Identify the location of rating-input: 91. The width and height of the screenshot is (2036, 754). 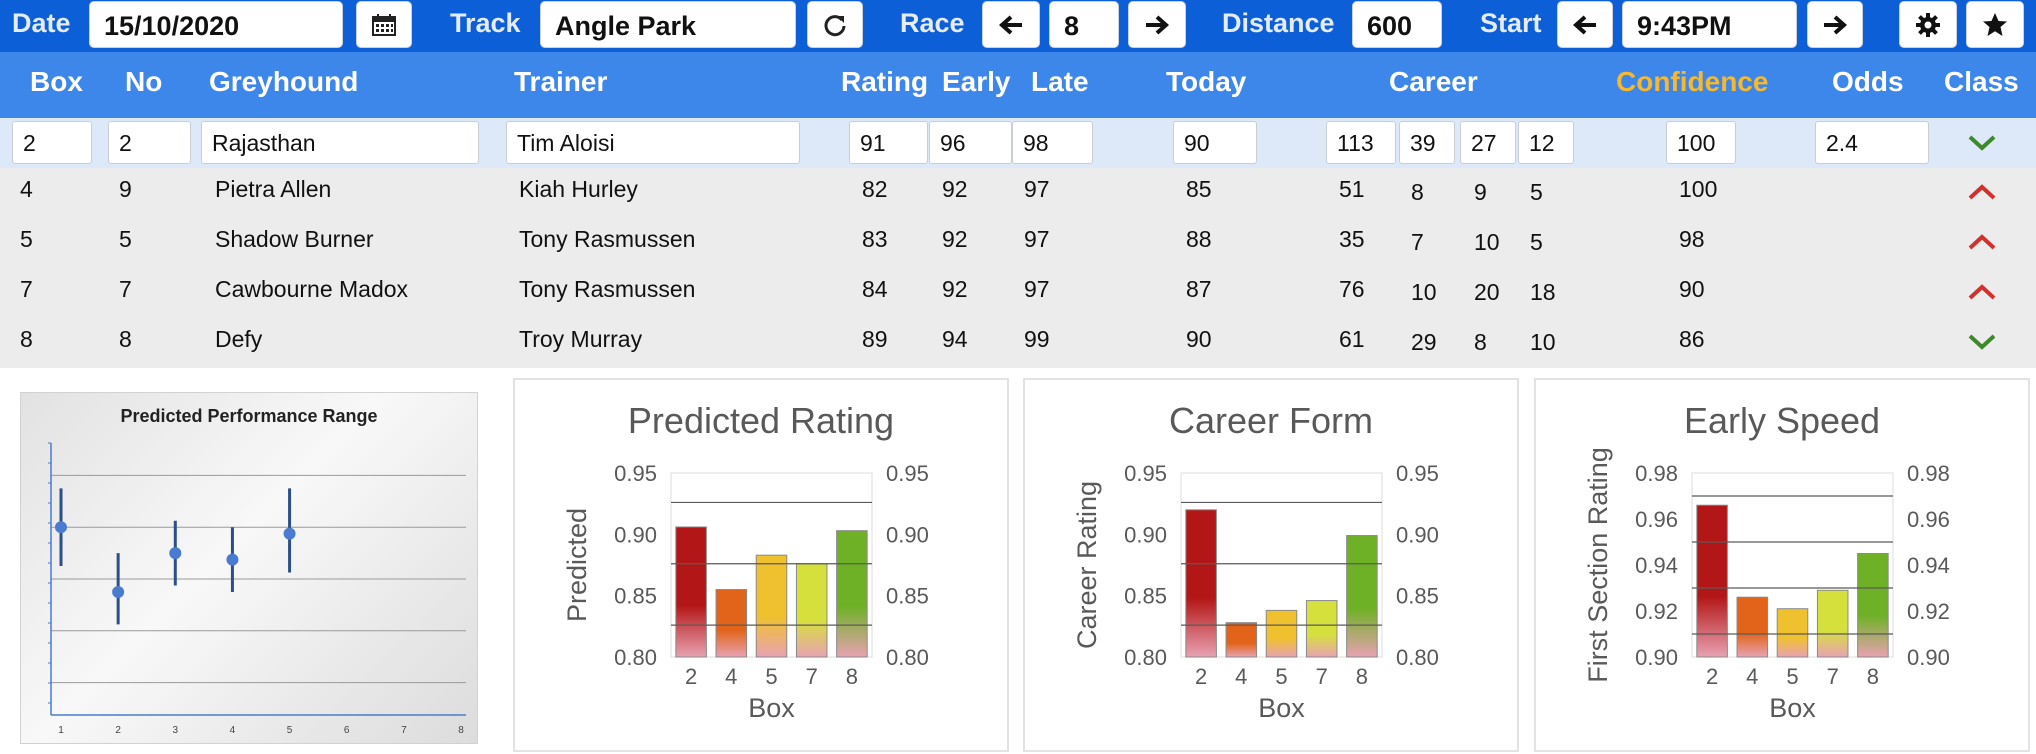
(888, 142).